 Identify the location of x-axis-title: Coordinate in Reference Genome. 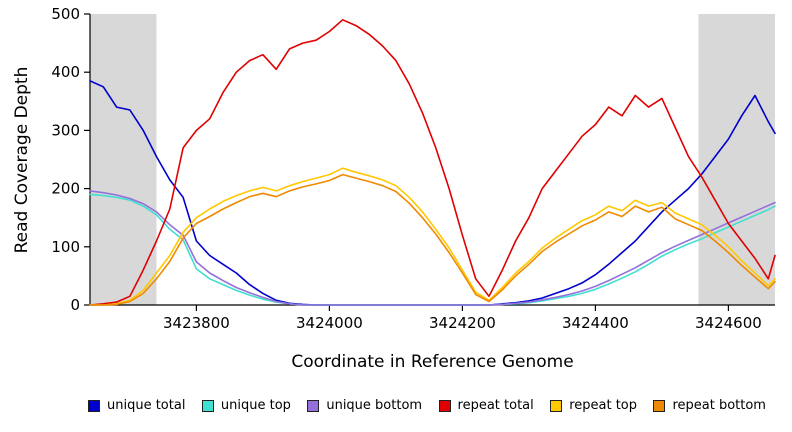
(432, 362).